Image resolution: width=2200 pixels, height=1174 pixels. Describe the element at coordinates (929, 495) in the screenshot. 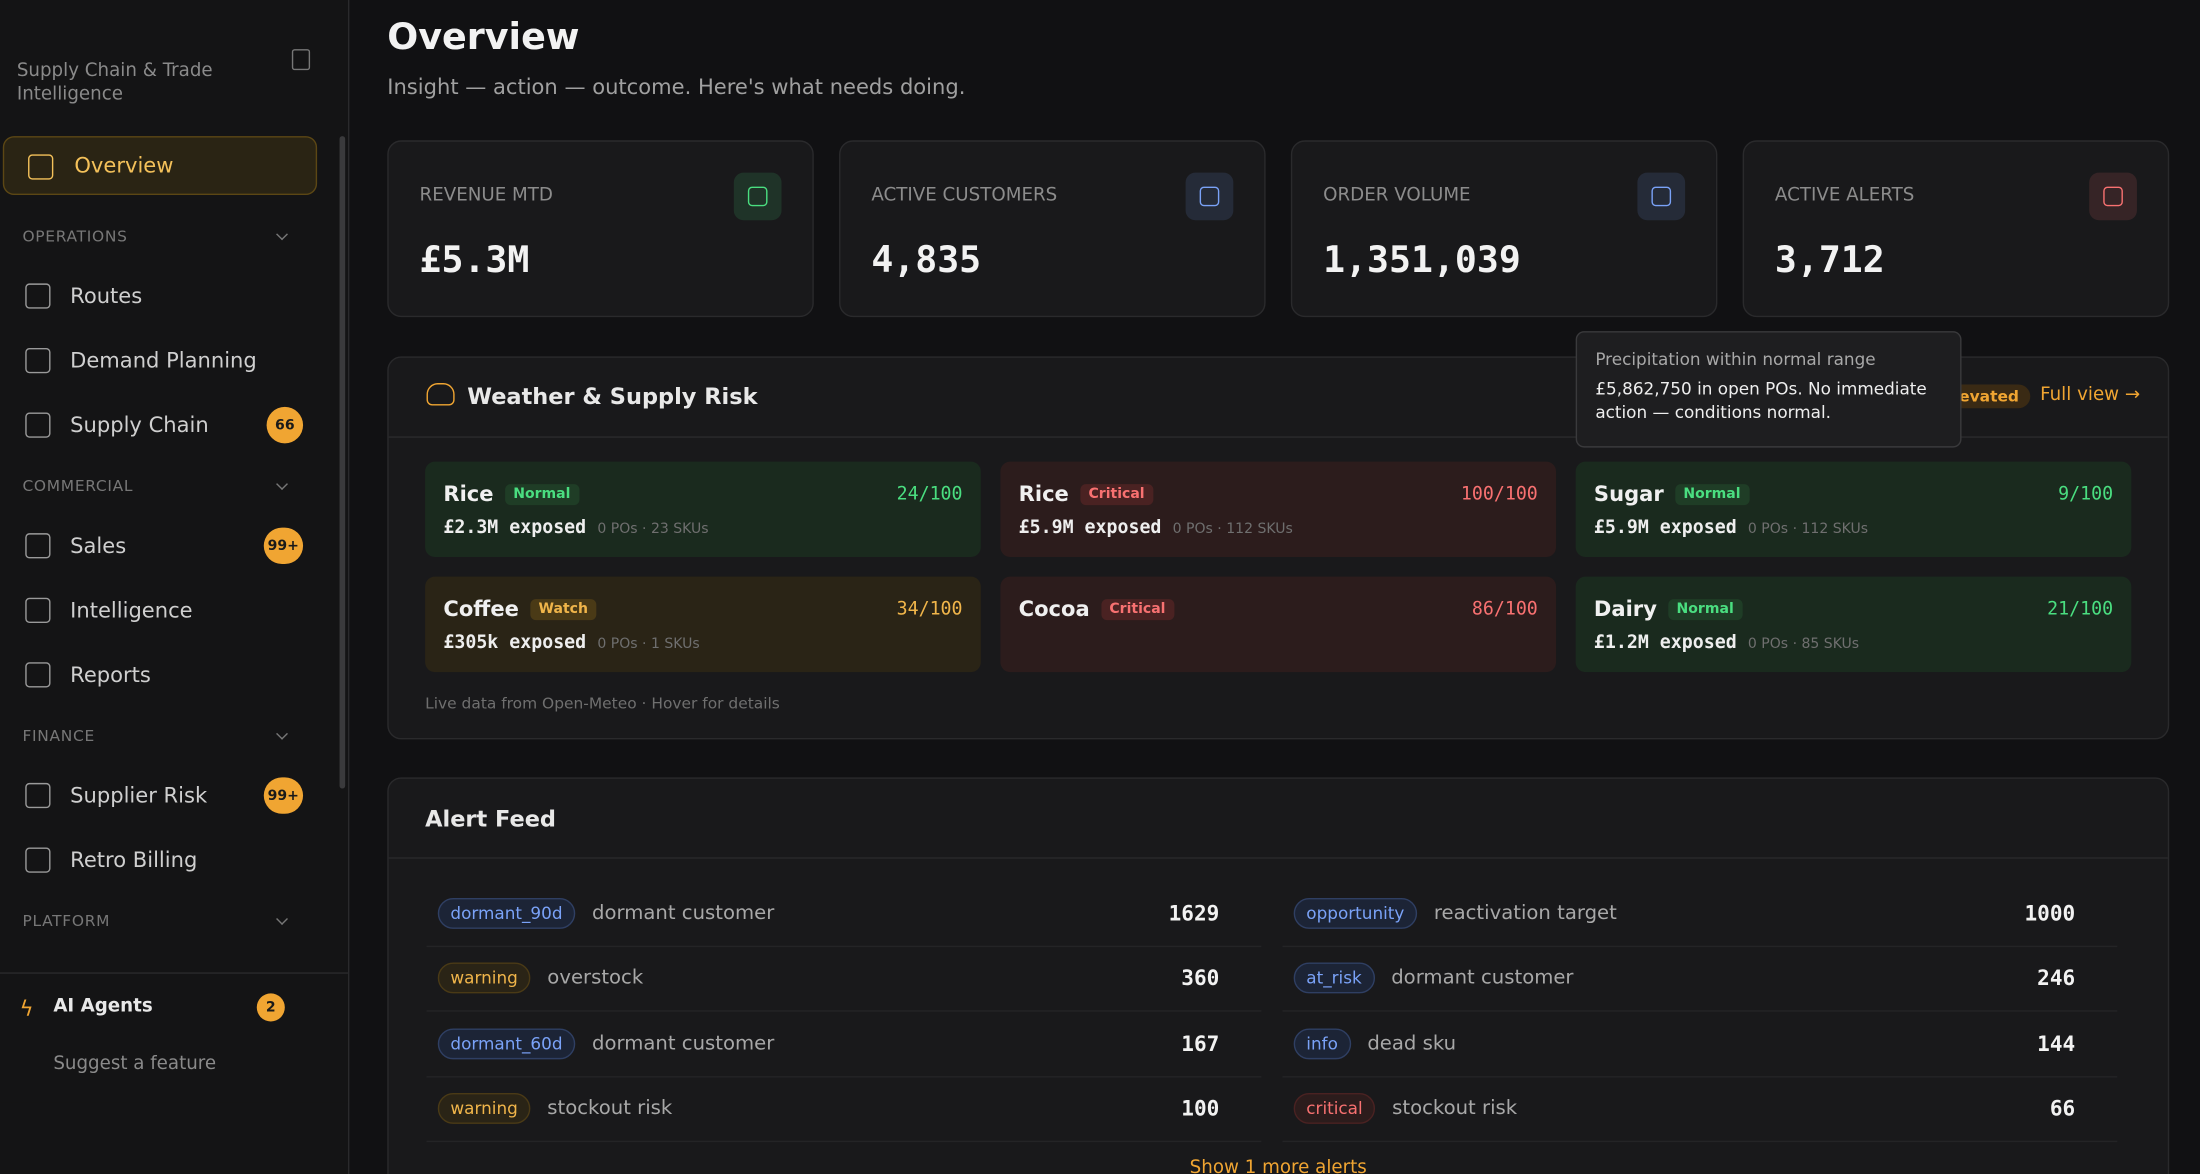

I see `risk-score: 24/100` at that location.